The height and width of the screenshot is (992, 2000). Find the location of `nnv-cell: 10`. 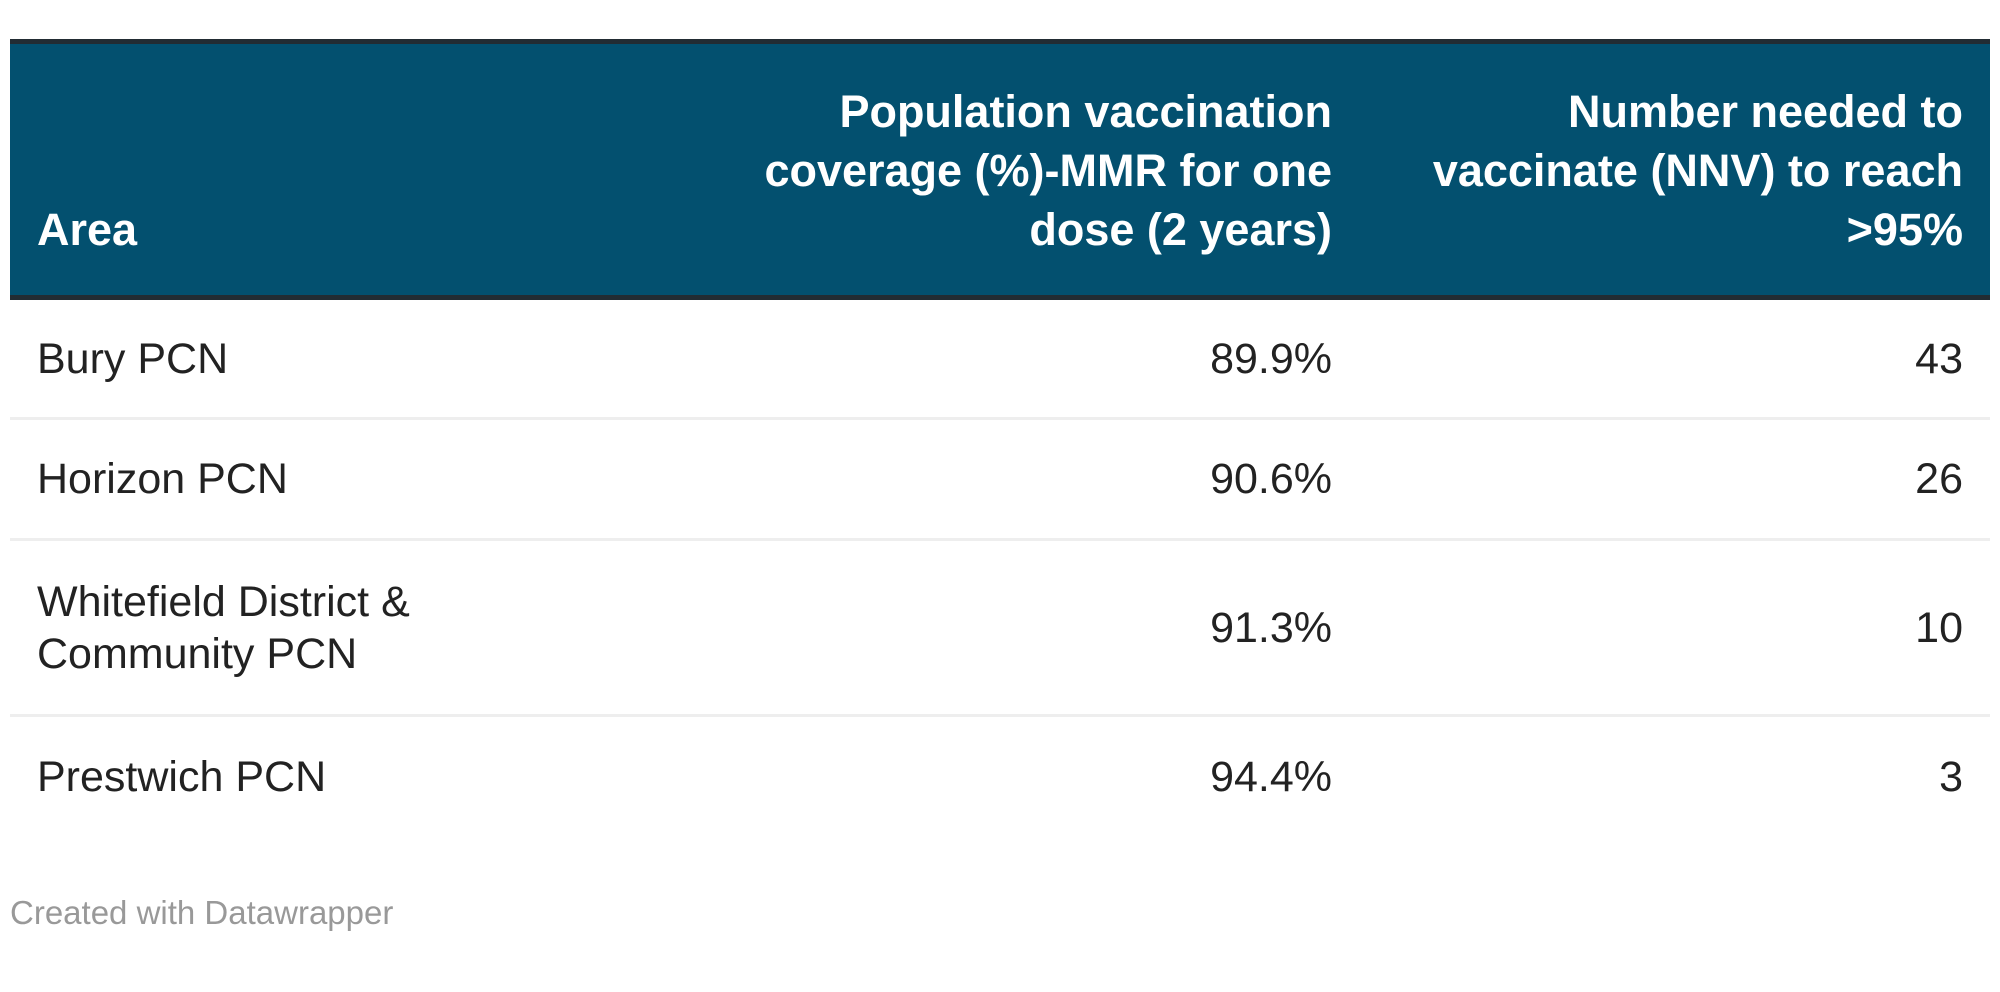

nnv-cell: 10 is located at coordinates (1674, 628).